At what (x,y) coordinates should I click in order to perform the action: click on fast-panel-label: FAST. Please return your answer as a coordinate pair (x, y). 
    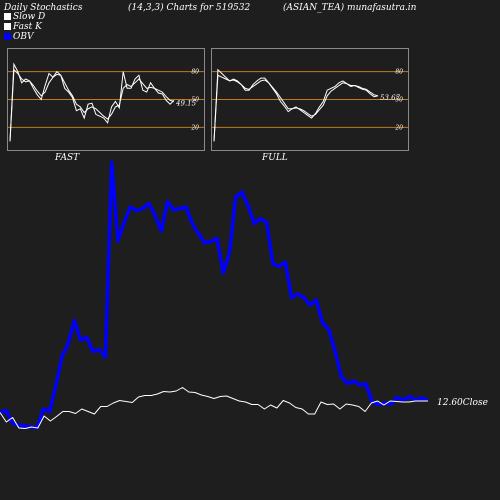
    Looking at the image, I should click on (67, 158).